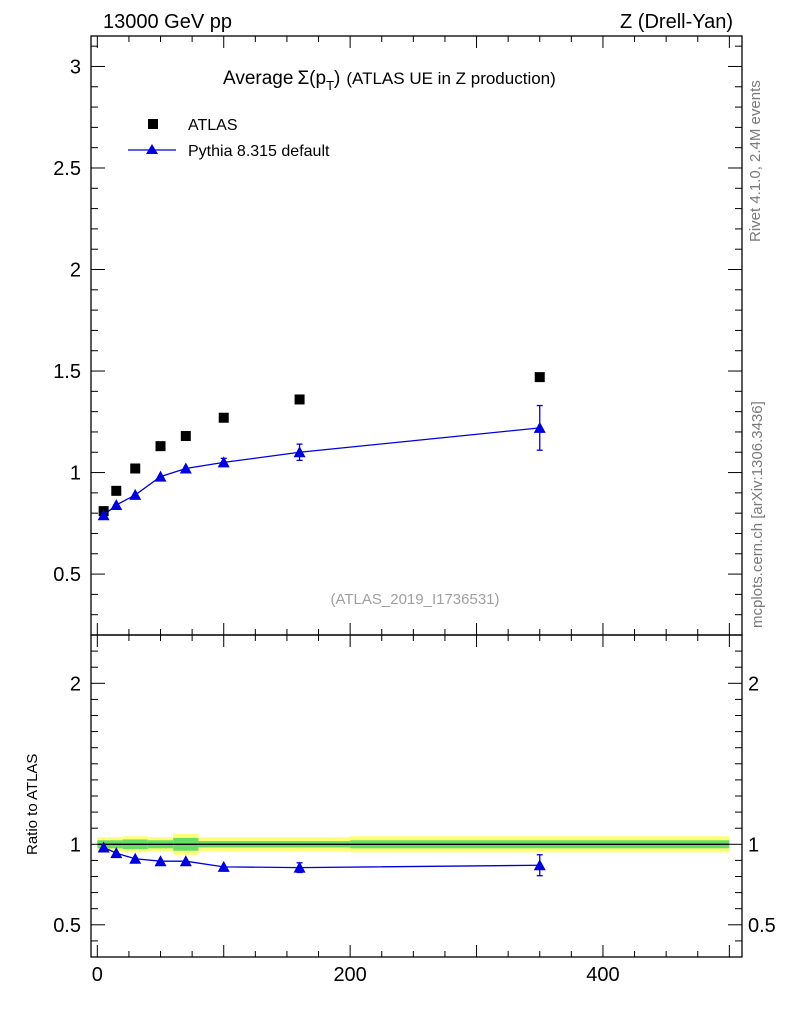 The width and height of the screenshot is (786, 1024). Describe the element at coordinates (67, 169) in the screenshot. I see `y-tick-label: 2.5` at that location.